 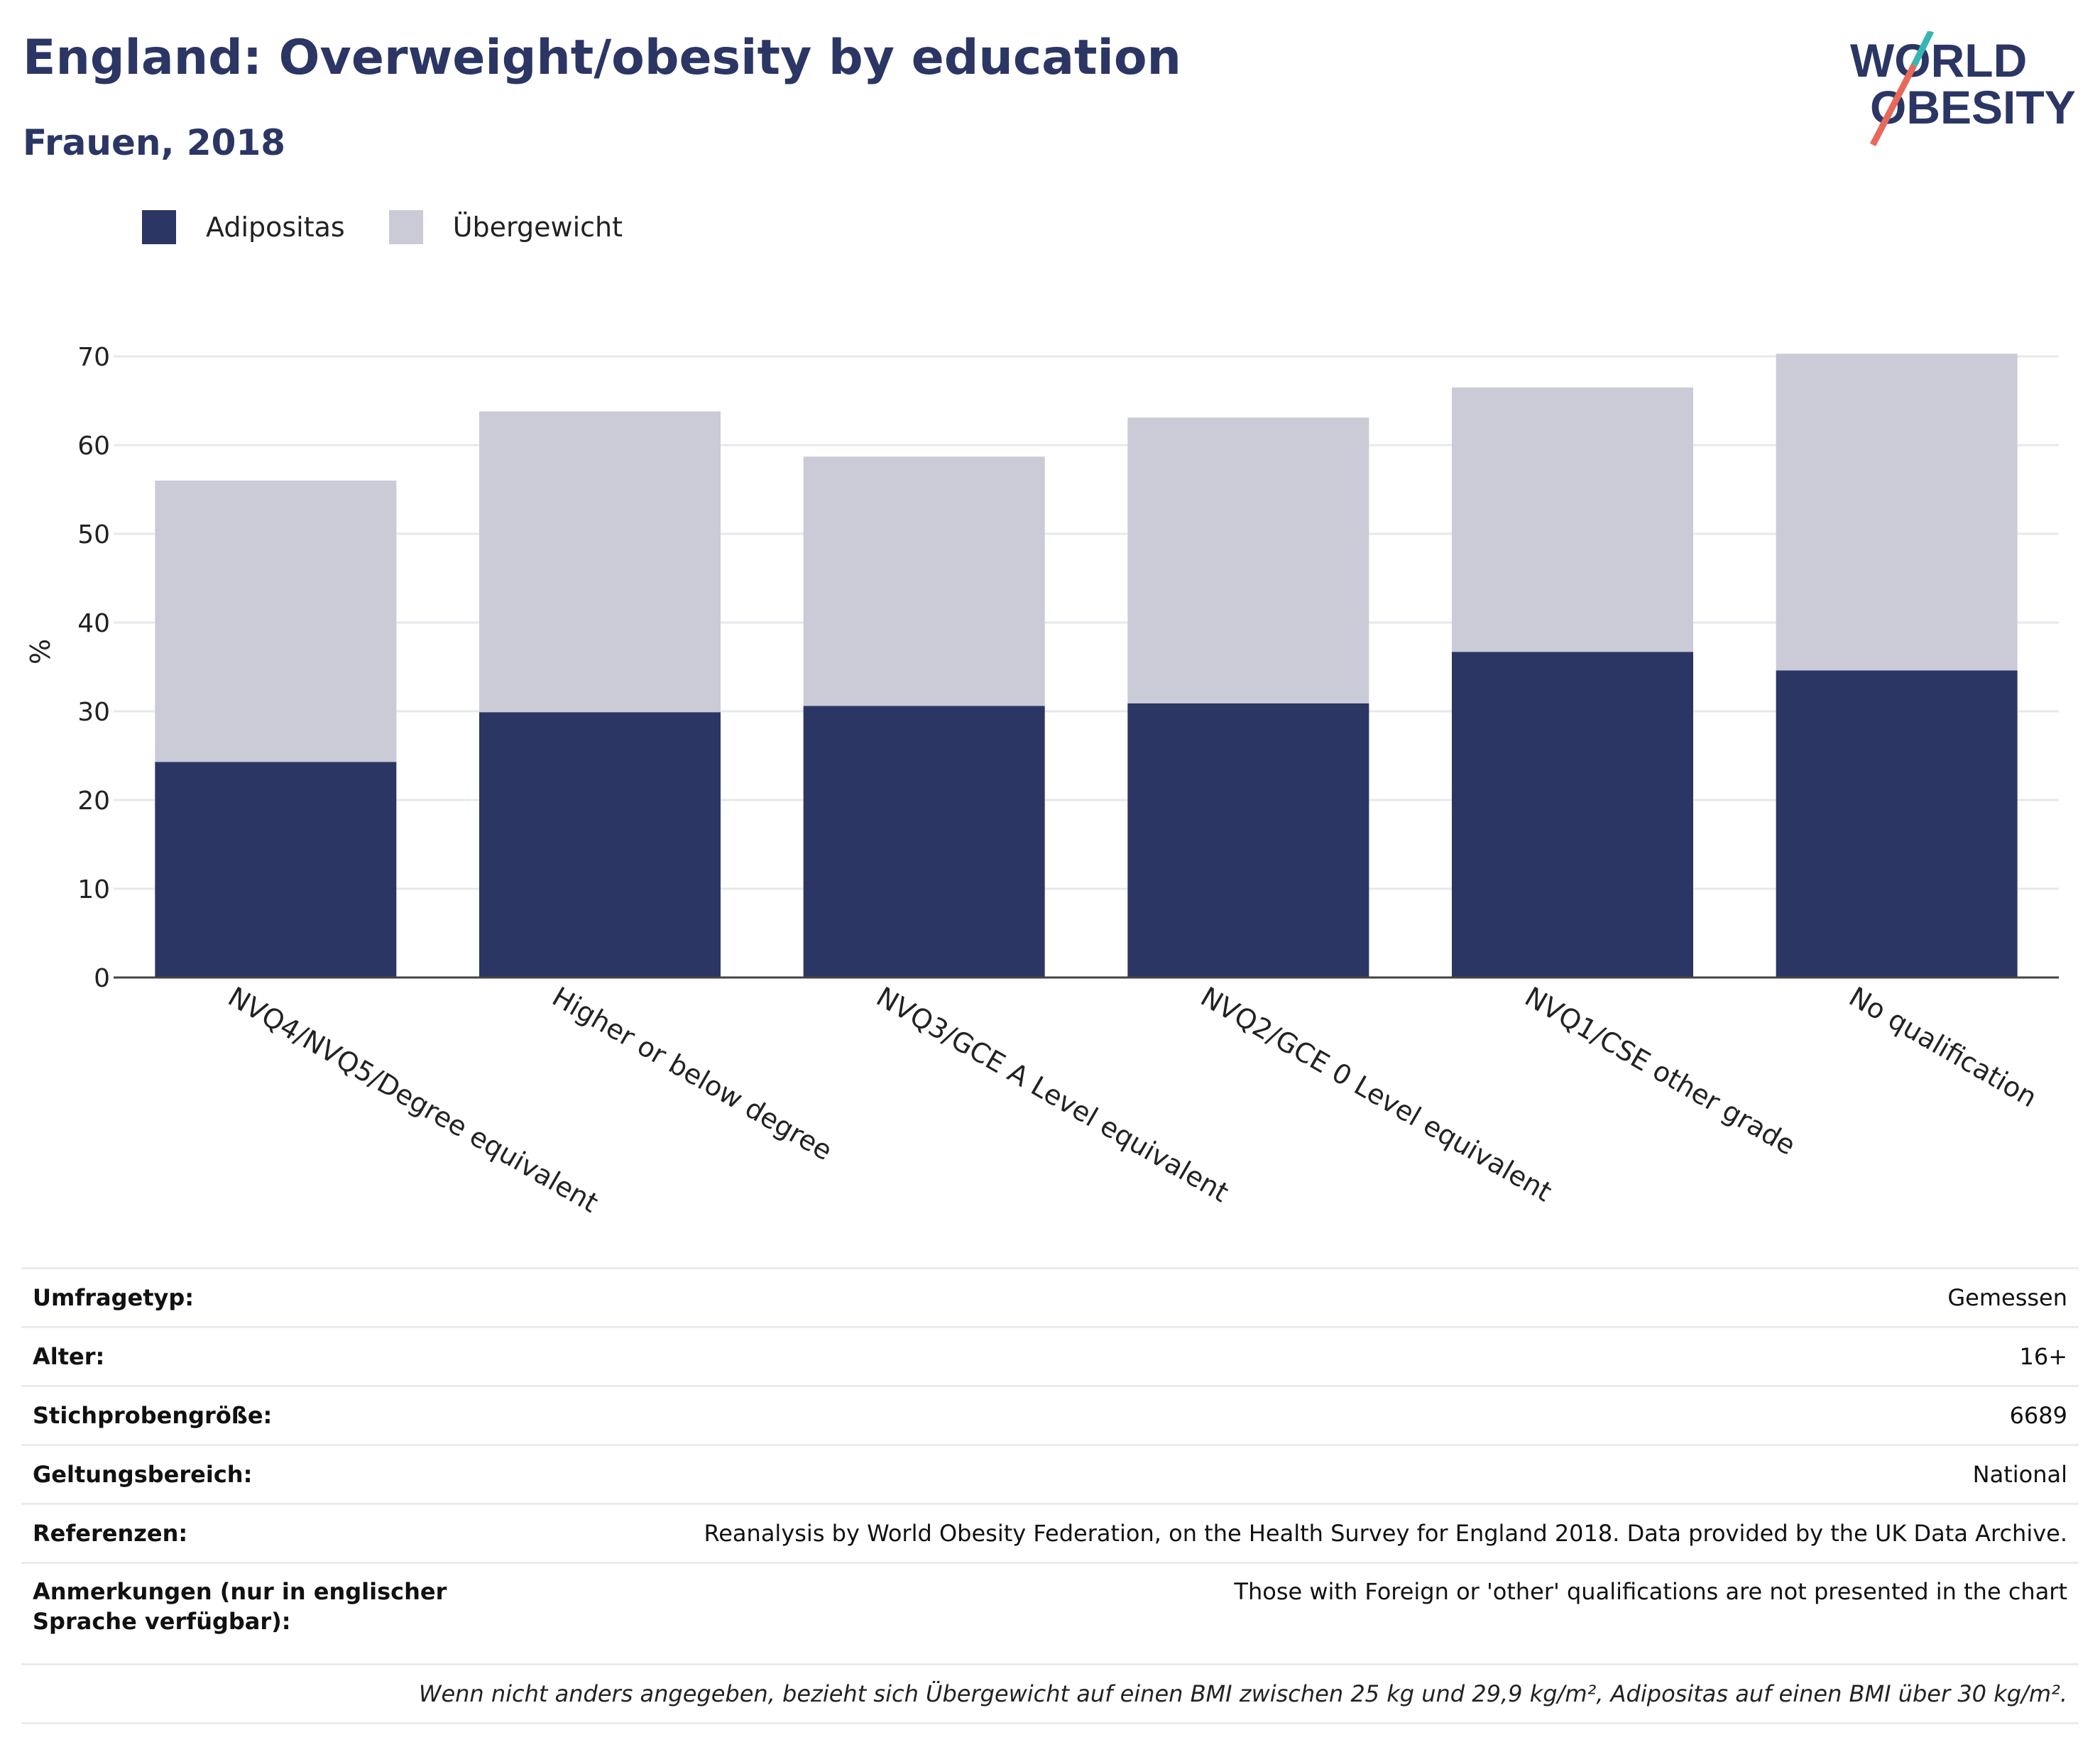 I want to click on meta-key: Geltungsbereich:, so click(x=143, y=1474).